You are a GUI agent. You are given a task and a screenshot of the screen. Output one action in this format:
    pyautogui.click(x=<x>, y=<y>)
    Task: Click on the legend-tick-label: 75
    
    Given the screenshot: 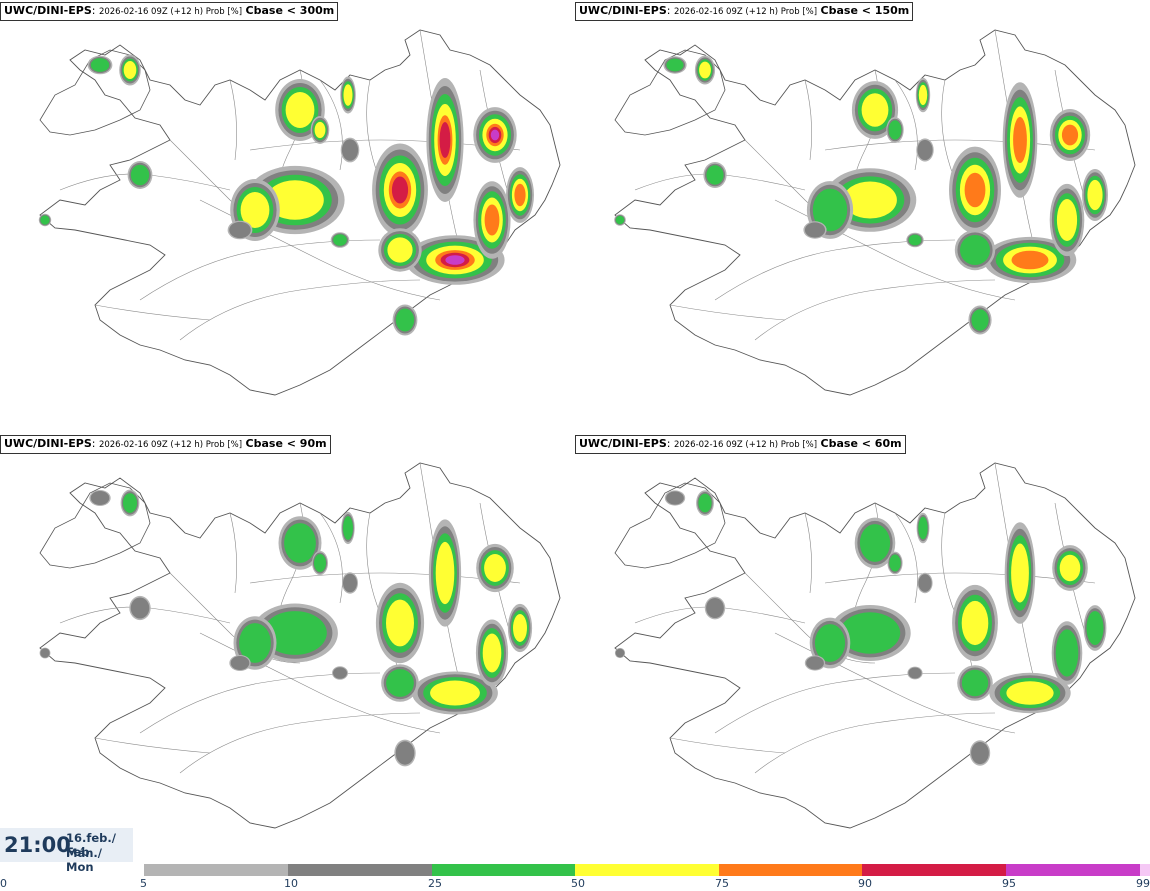 What is the action you would take?
    pyautogui.click(x=722, y=883)
    